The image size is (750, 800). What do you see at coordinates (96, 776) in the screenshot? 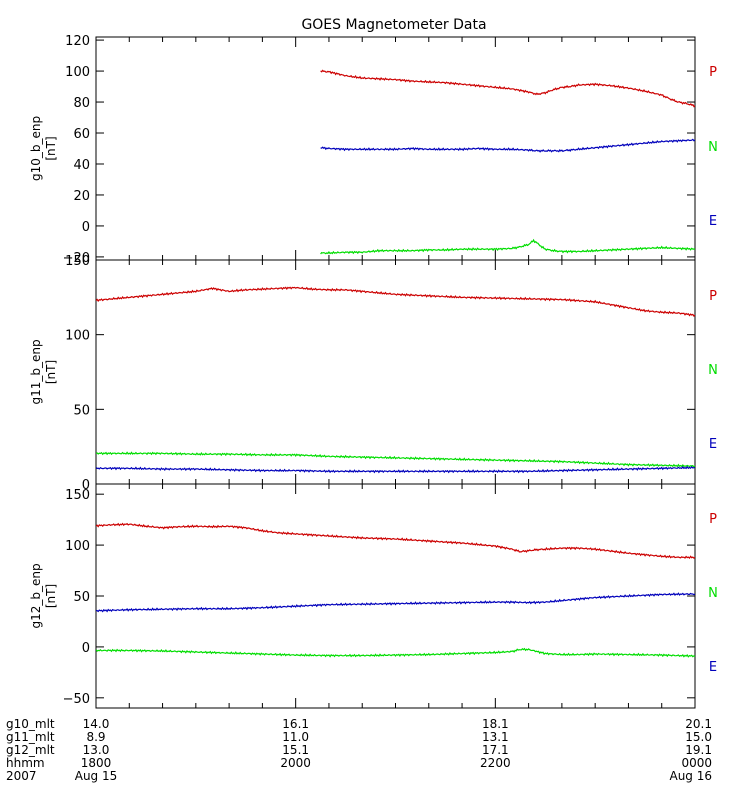
I see `x-tick-value: Aug 15` at bounding box center [96, 776].